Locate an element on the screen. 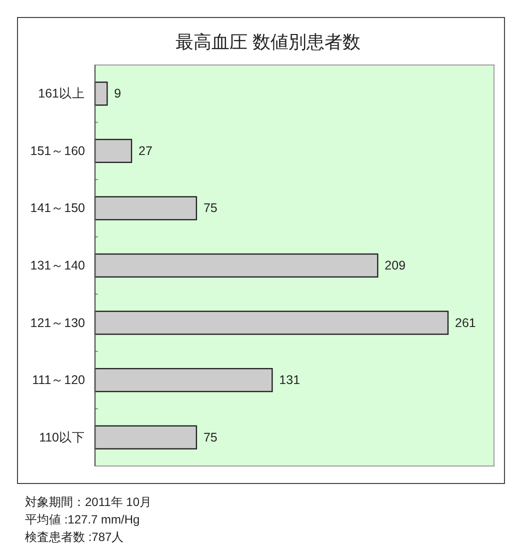  data-label: 131 is located at coordinates (289, 380).